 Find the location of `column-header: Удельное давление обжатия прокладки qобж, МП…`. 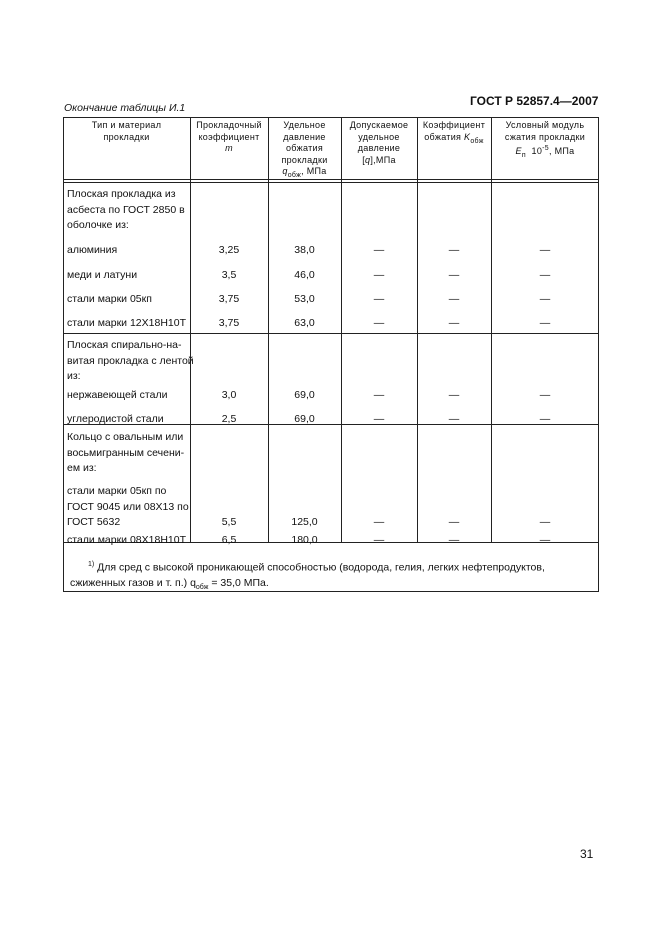

column-header: Удельное давление обжатия прокладки qобж, МП… is located at coordinates (304, 149).